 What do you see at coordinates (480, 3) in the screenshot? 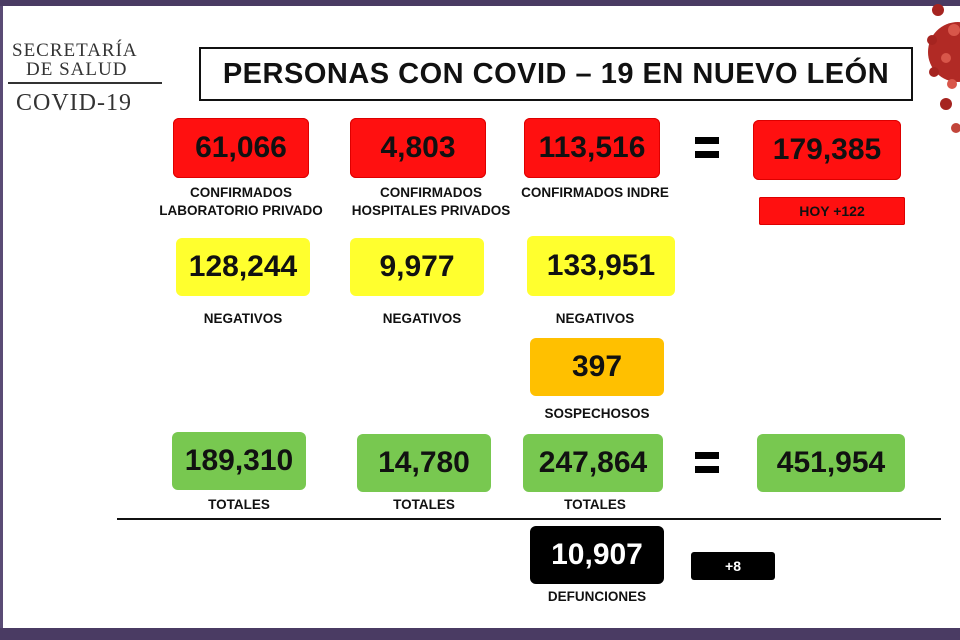
I see `top-frame-bar` at bounding box center [480, 3].